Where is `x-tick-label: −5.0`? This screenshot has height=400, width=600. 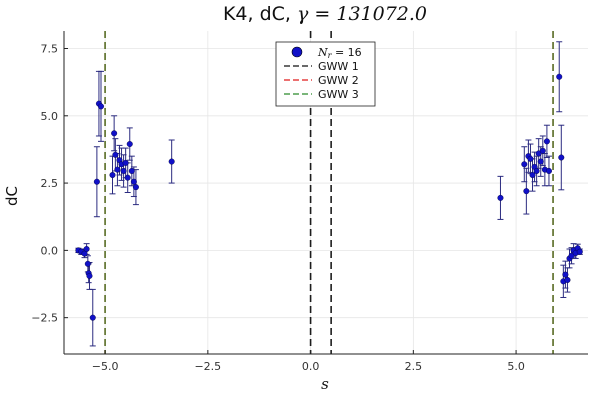
x-tick-label: −5.0 is located at coordinates (105, 366).